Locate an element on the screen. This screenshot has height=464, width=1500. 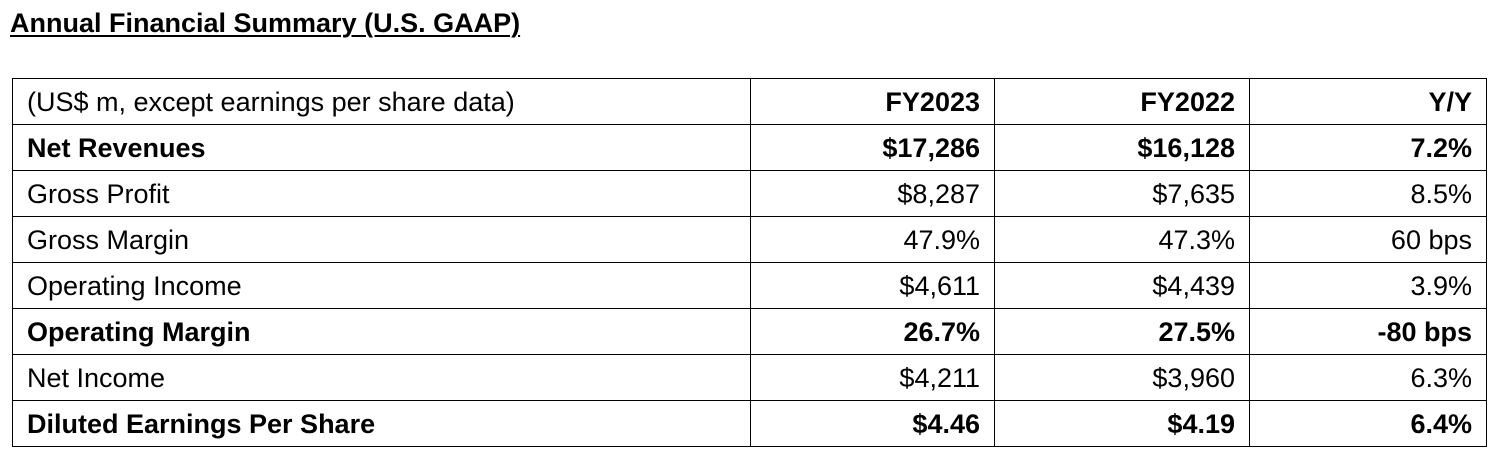
fy2023-value: $4,211 is located at coordinates (872, 377).